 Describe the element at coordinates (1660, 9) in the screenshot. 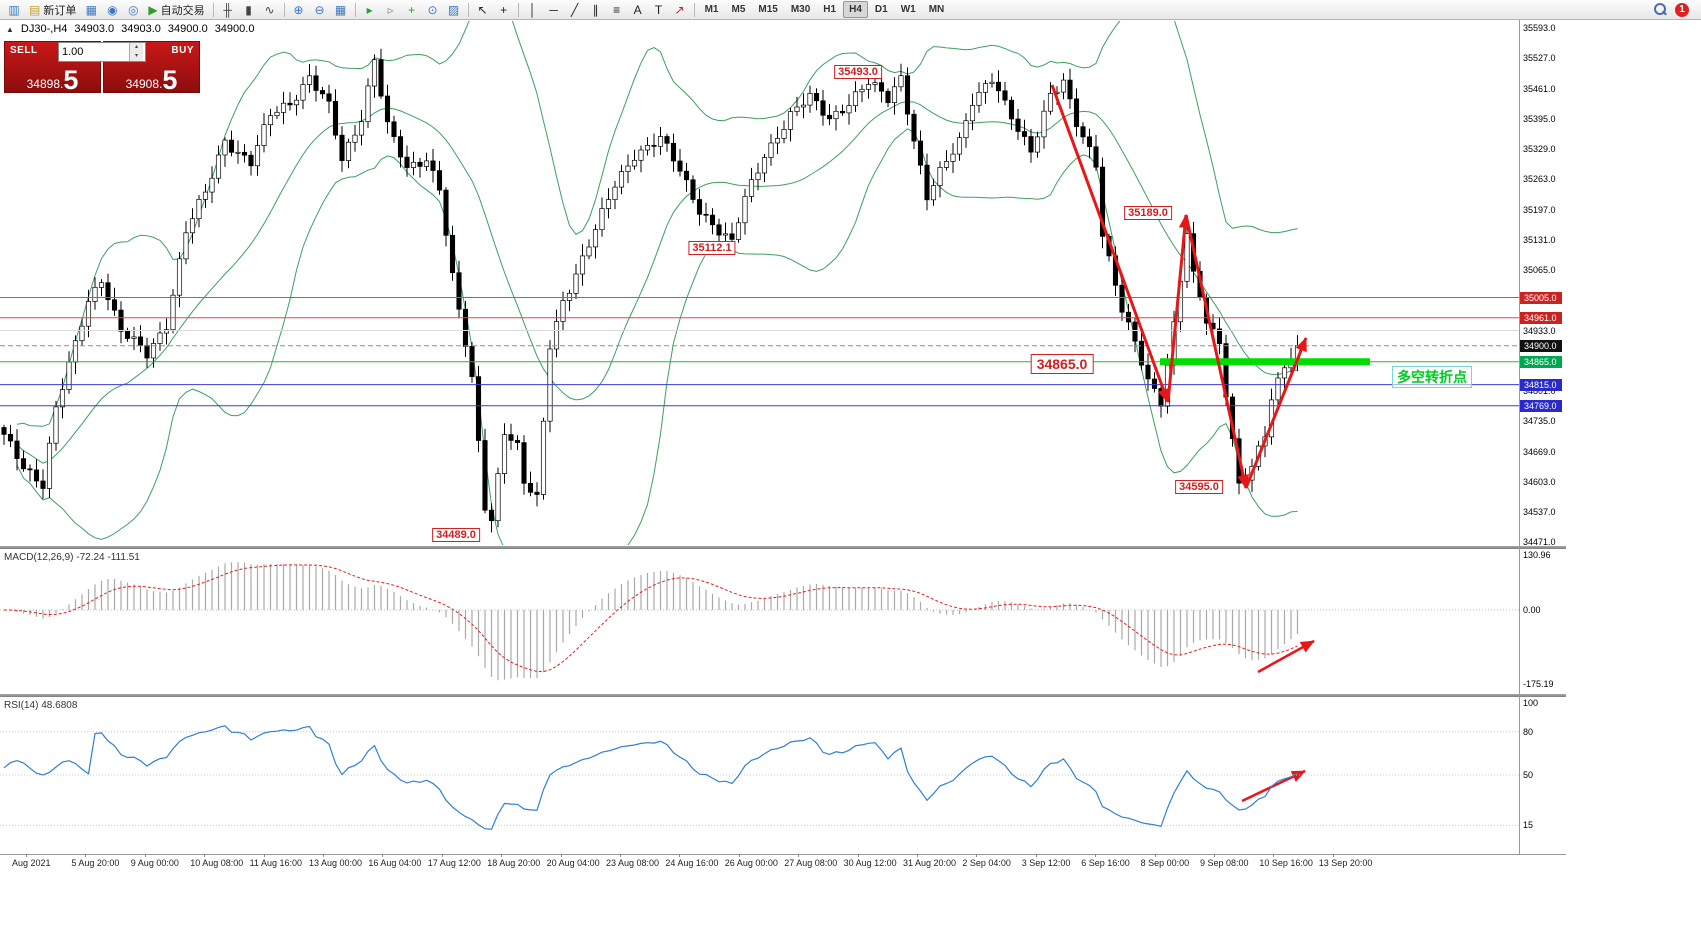

I see `search-icon` at that location.